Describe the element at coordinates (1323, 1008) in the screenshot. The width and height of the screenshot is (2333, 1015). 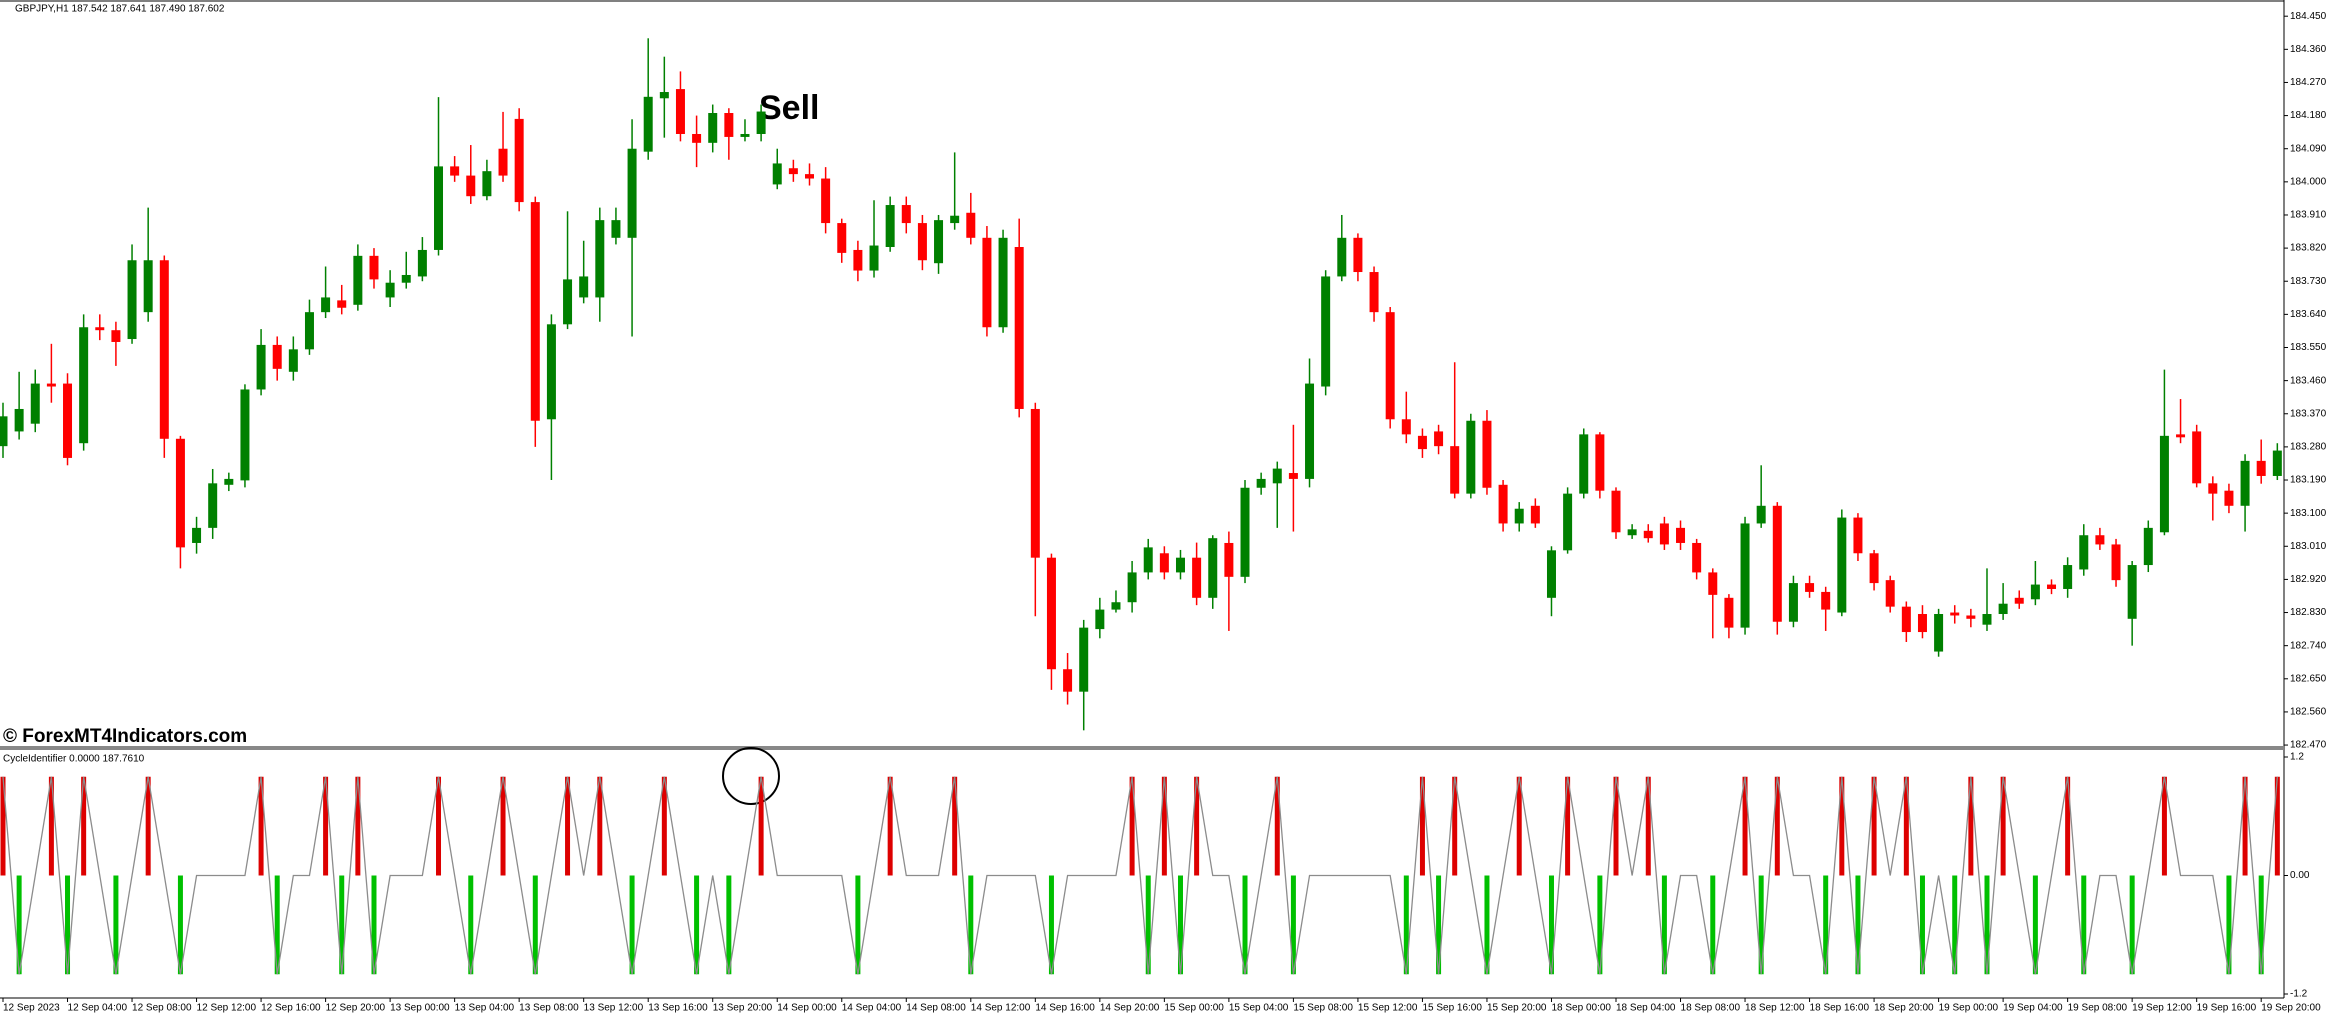
I see `x-tick-label: 15 Sep 08:00` at that location.